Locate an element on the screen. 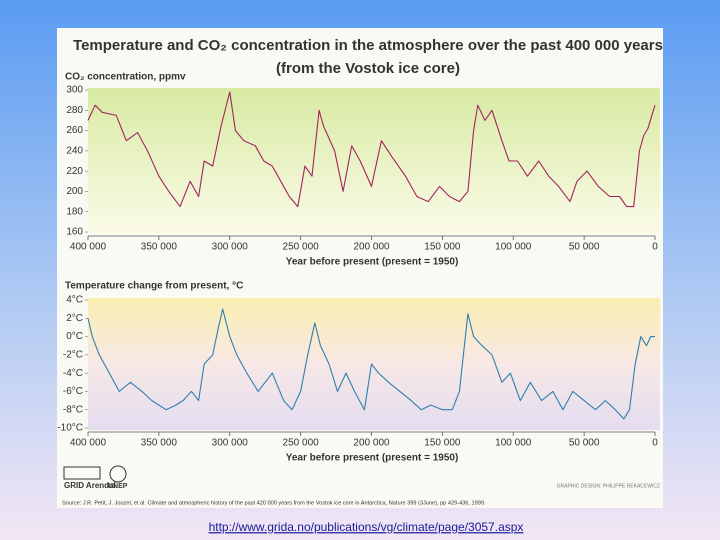  y-tick-label: 300 is located at coordinates (74, 90).